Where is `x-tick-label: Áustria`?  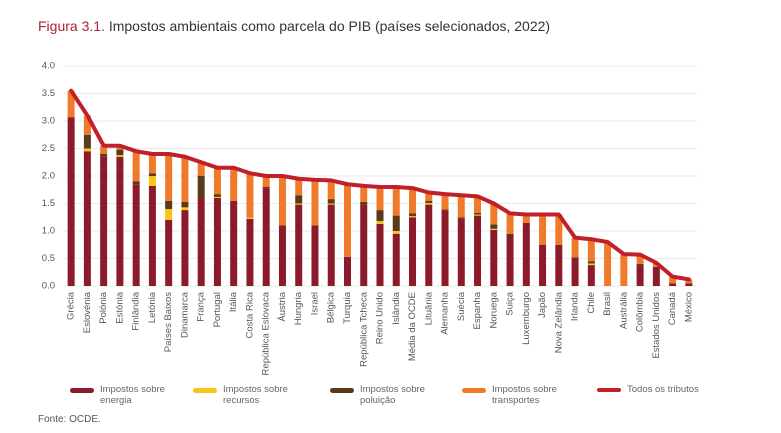
x-tick-label: Áustria is located at coordinates (282, 306).